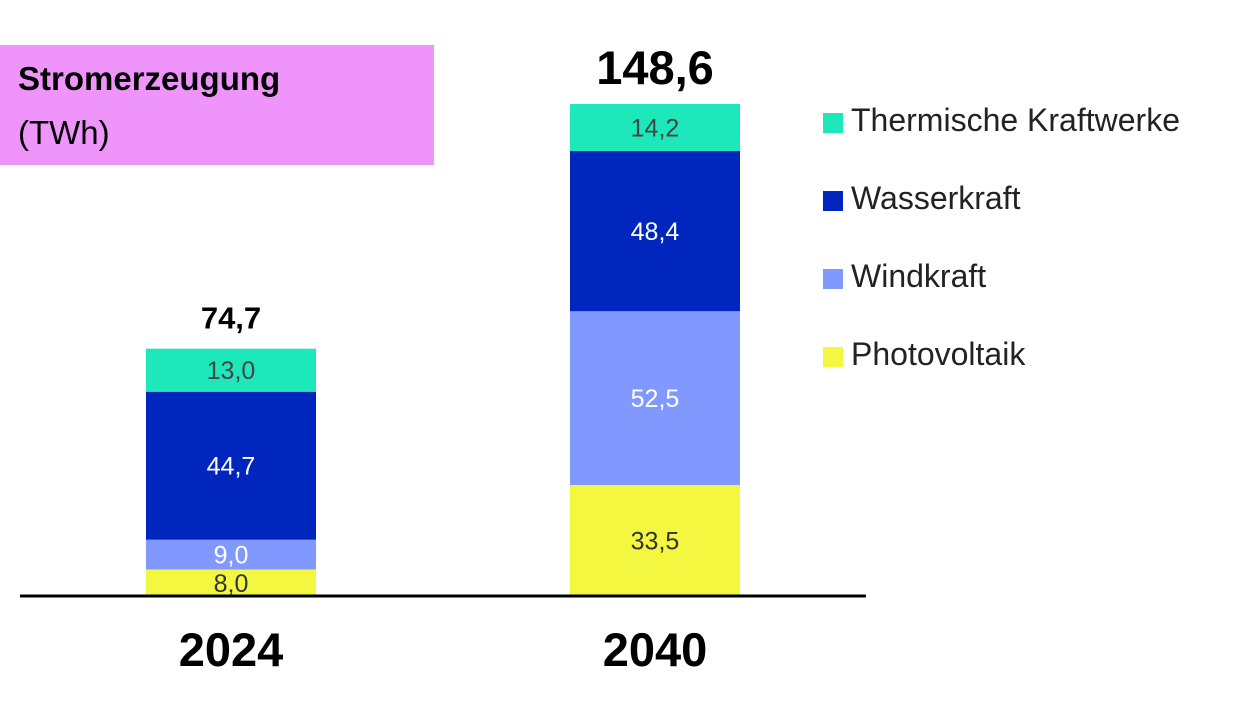 This screenshot has width=1247, height=702. Describe the element at coordinates (833, 123) in the screenshot. I see `legend-swatch-thermische-kraftwerke` at that location.